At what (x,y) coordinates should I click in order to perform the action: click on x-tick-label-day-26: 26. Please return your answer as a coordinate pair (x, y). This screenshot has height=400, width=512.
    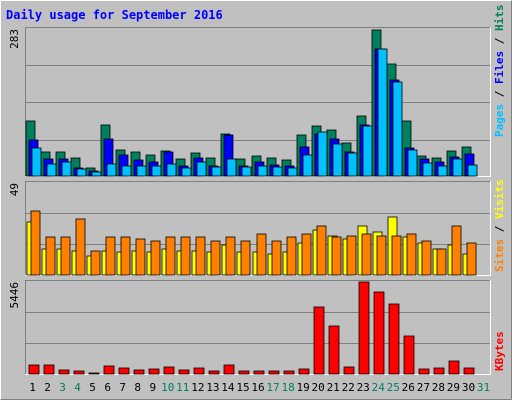
    Looking at the image, I should click on (408, 387).